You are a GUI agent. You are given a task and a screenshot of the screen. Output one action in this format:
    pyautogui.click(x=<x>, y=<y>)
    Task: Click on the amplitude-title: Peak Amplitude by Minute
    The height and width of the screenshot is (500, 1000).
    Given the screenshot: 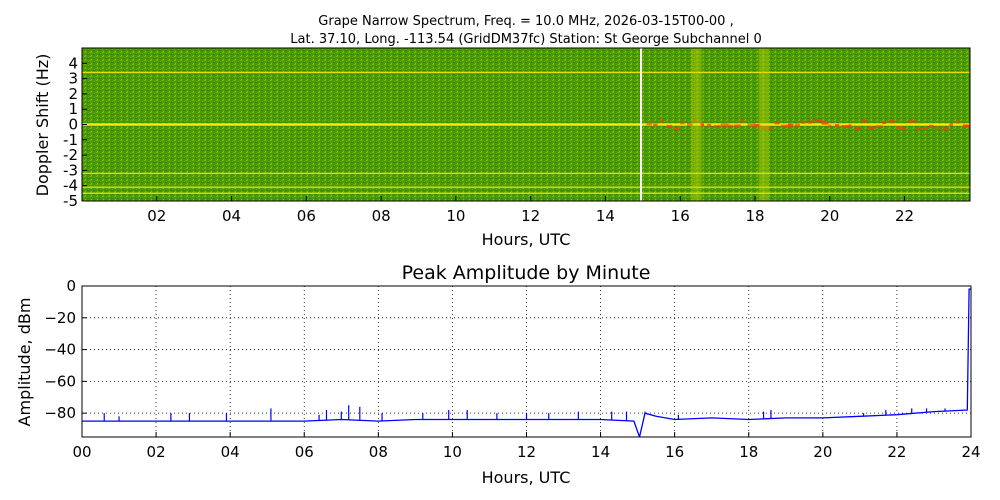 What is the action you would take?
    pyautogui.click(x=526, y=273)
    